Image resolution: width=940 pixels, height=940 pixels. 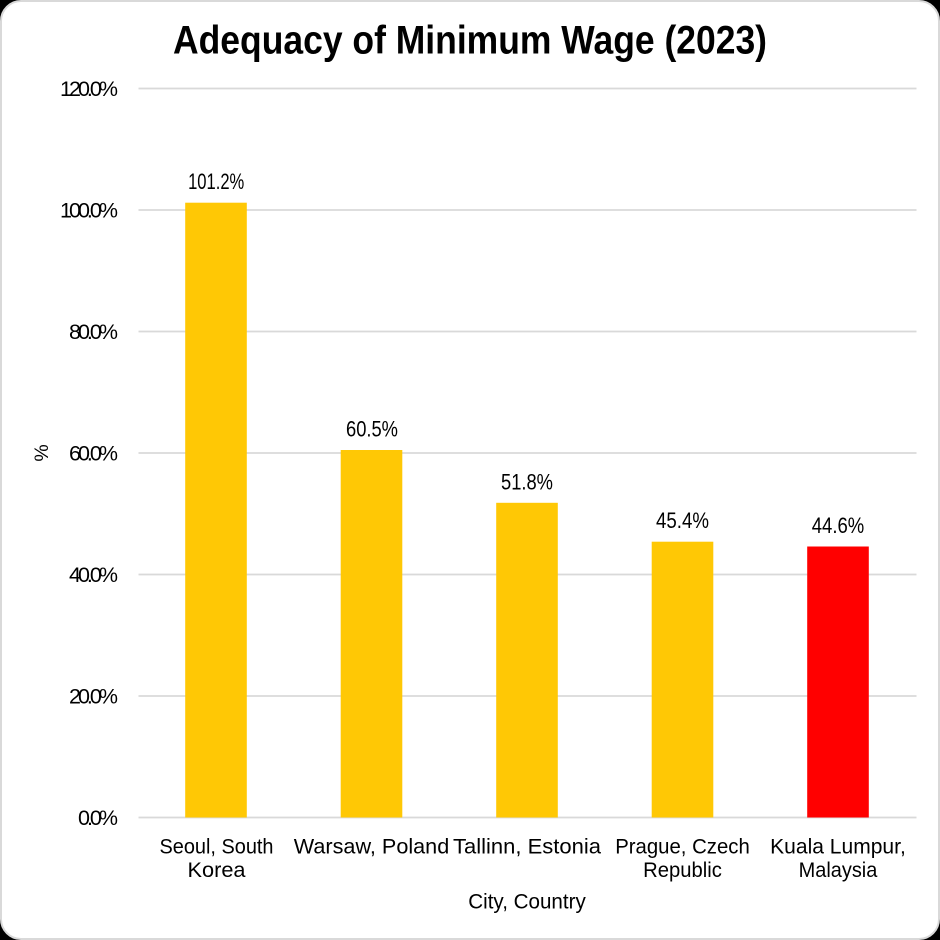 I want to click on svg-text: Korea, so click(x=217, y=870).